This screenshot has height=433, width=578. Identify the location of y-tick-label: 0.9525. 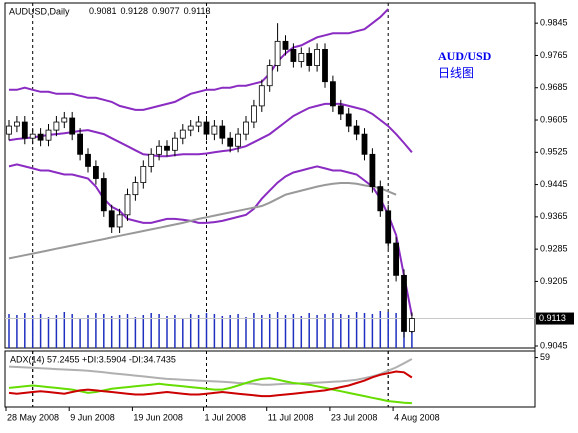
(554, 152).